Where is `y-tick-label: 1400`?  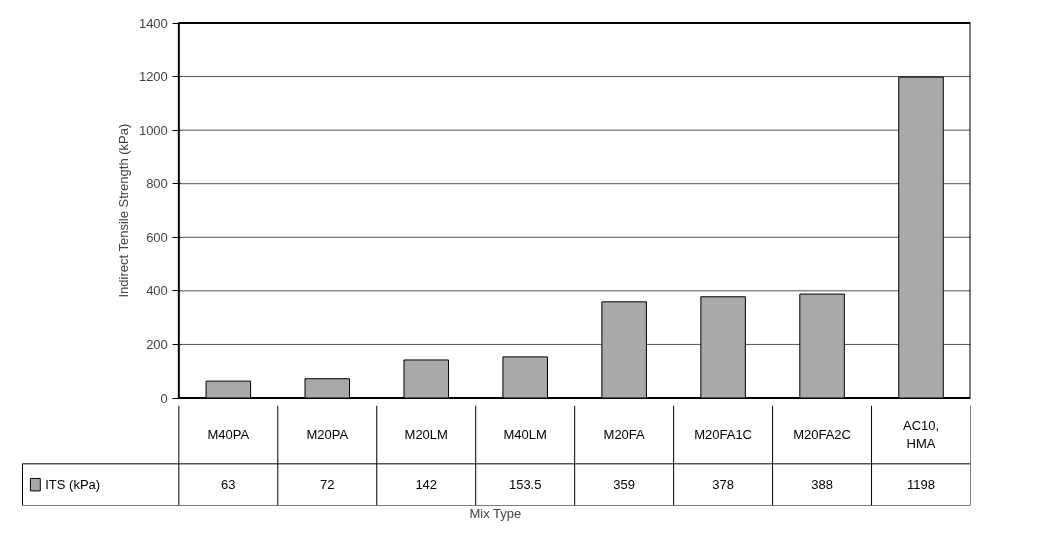 y-tick-label: 1400 is located at coordinates (153, 23).